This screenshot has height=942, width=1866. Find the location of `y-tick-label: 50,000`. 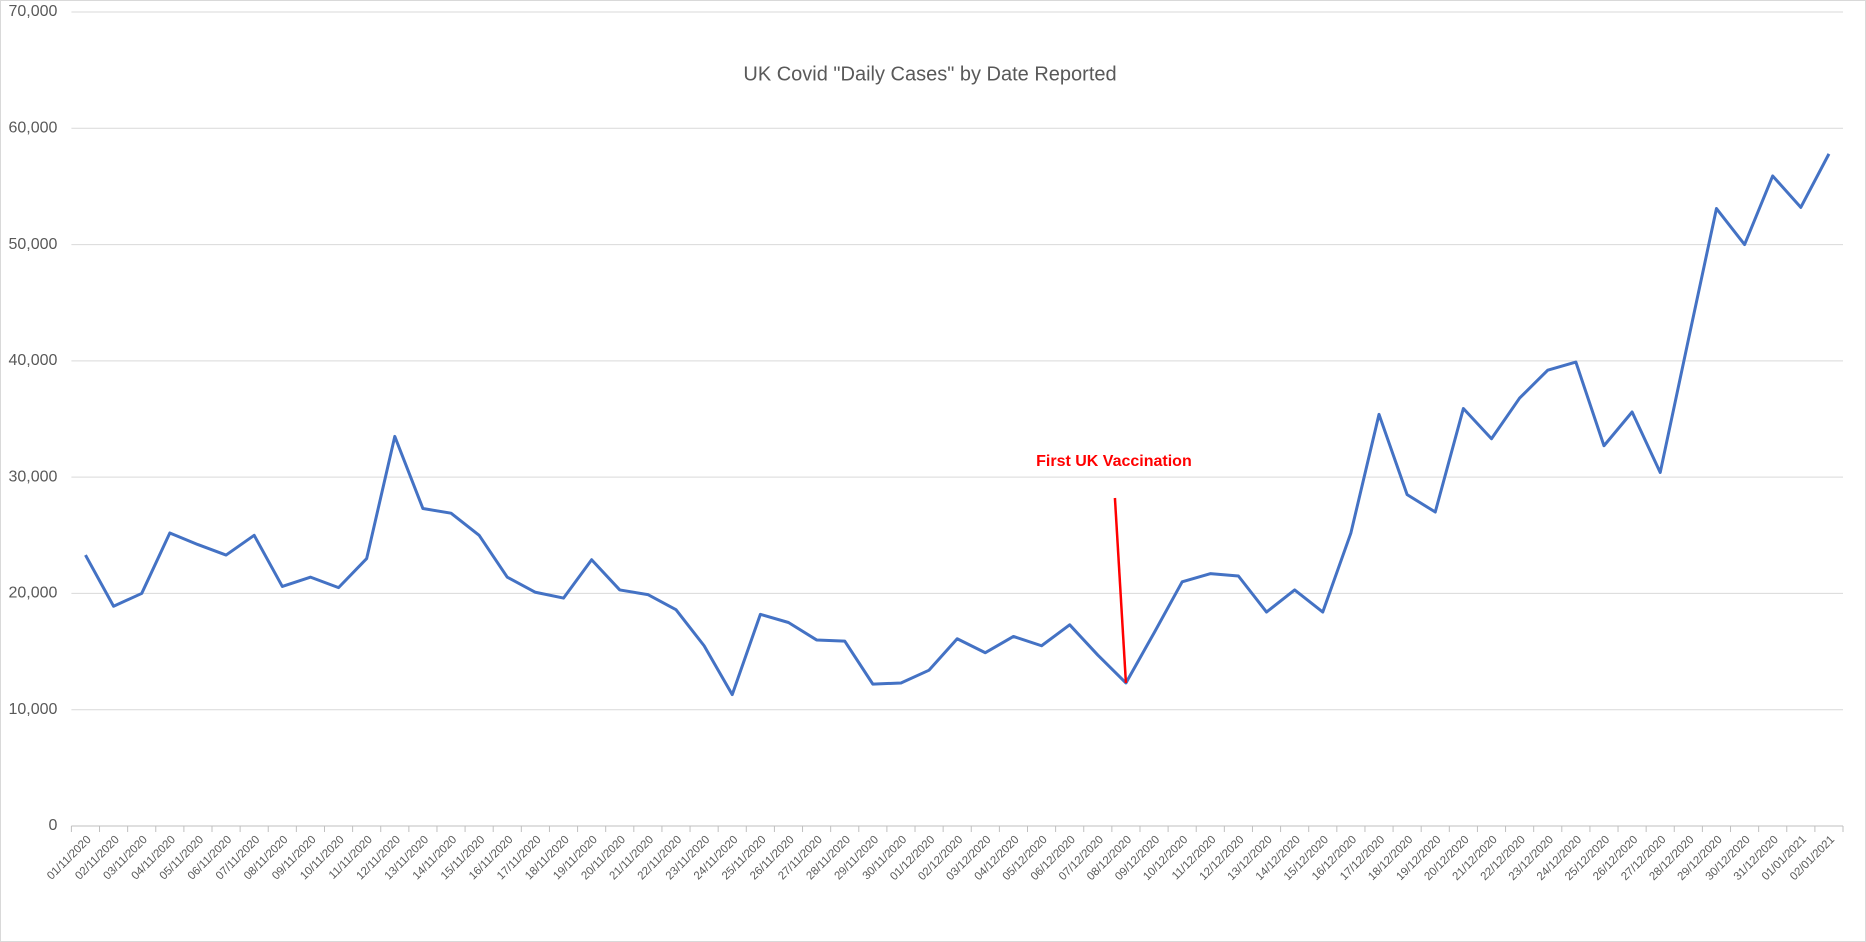

y-tick-label: 50,000 is located at coordinates (32, 244).